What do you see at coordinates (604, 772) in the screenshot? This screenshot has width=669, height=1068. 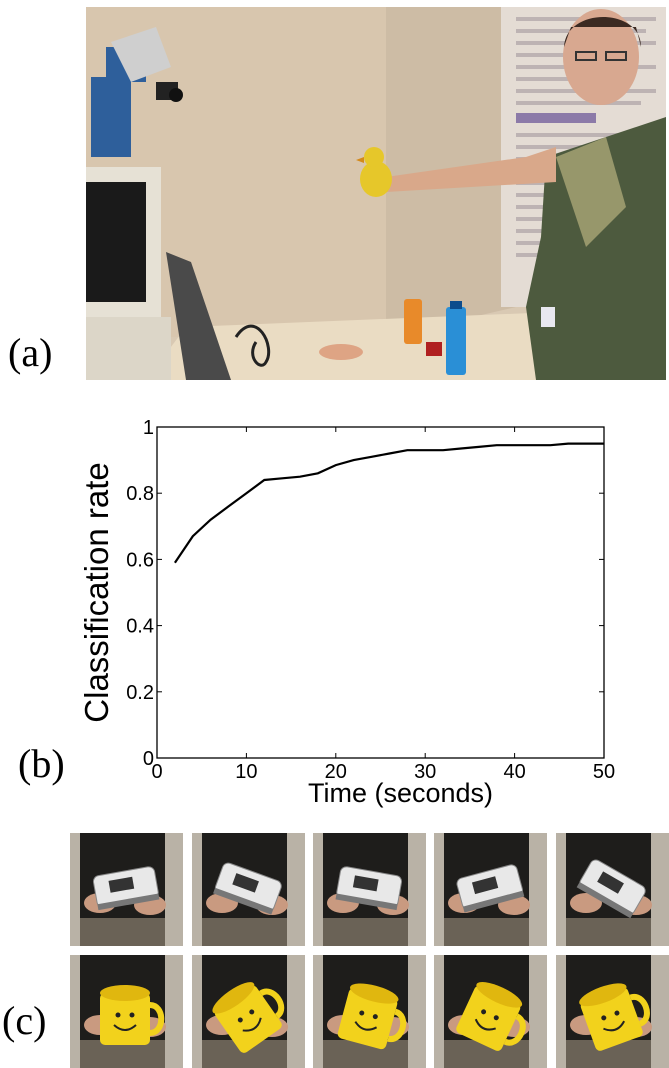 I see `x-tick-label: 50` at bounding box center [604, 772].